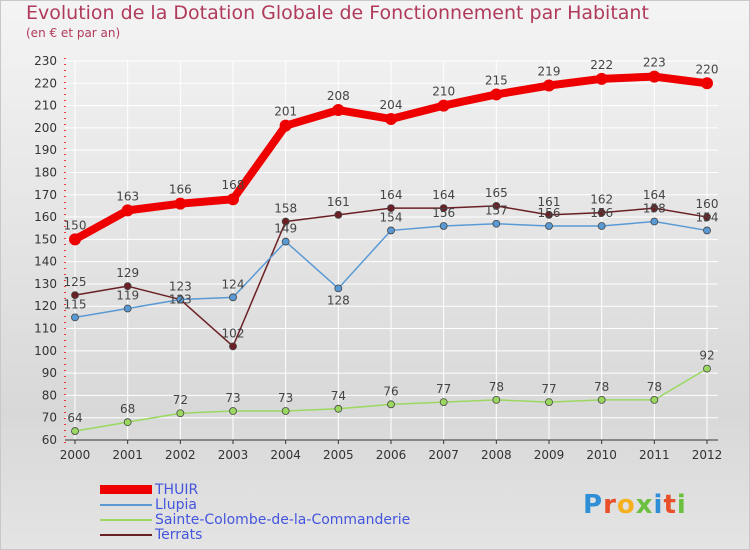 The width and height of the screenshot is (750, 550). What do you see at coordinates (75, 431) in the screenshot?
I see `point-sainte-colombe-de-la-commanderie-2000` at bounding box center [75, 431].